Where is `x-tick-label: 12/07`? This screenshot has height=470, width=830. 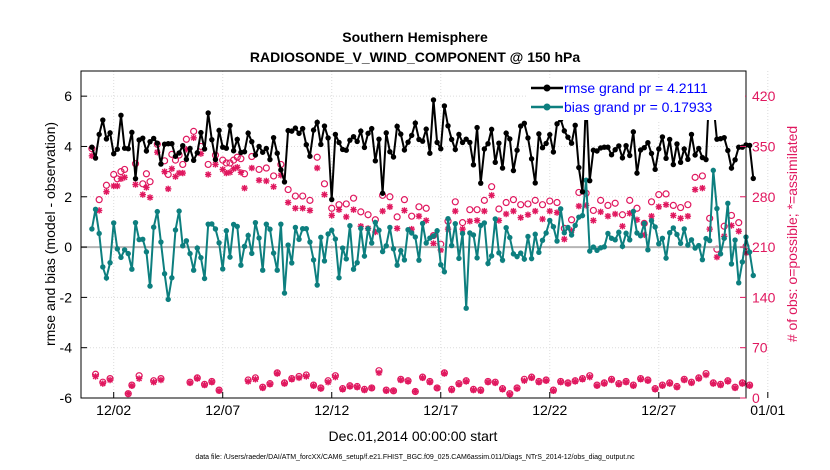 x-tick-label: 12/07 is located at coordinates (222, 410).